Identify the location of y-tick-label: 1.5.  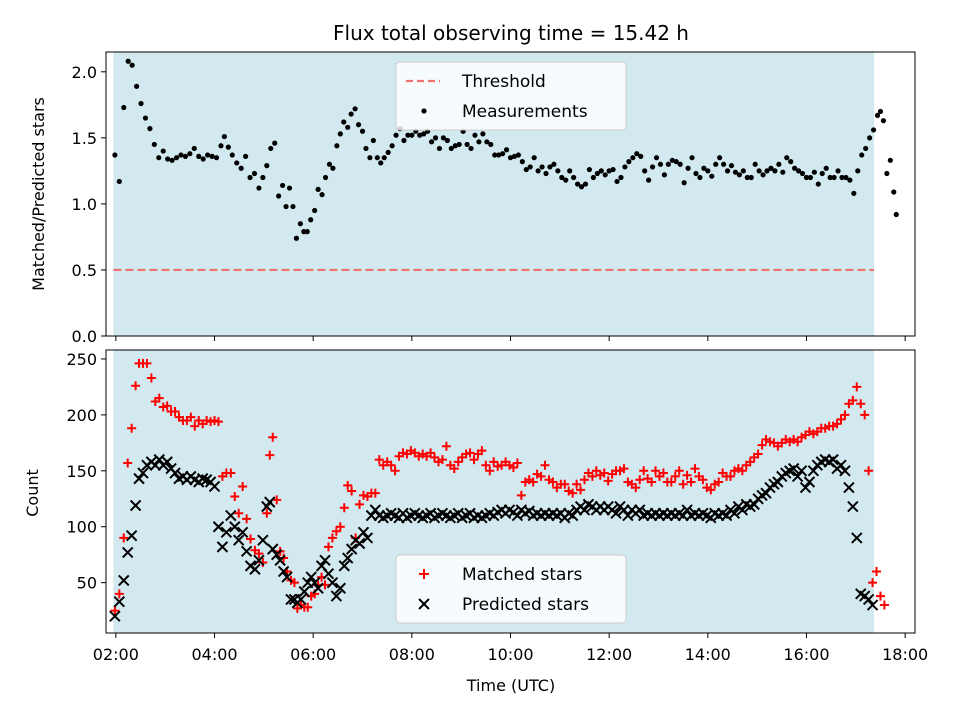
(84, 138).